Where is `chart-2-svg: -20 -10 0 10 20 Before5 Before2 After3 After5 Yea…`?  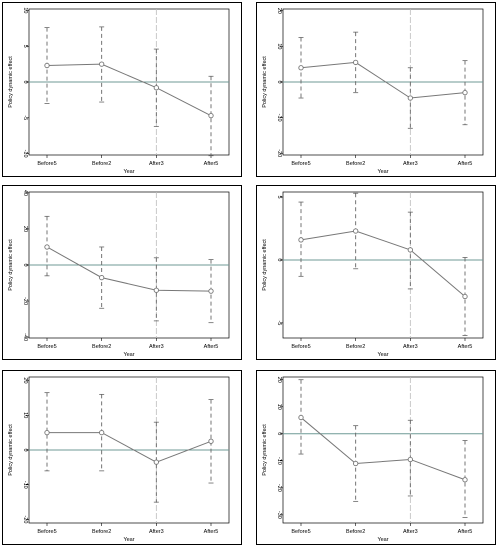
chart-2-svg: -20 -10 0 10 20 Before5 Before2 After3 After5 Yea… is located at coordinates (373, 91).